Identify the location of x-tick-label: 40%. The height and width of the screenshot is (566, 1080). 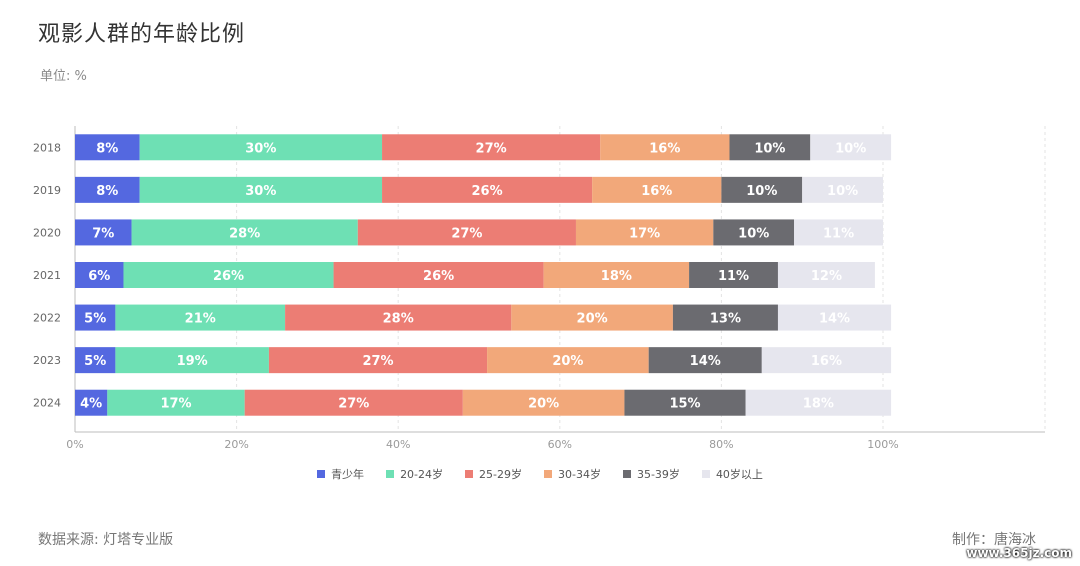
(398, 444).